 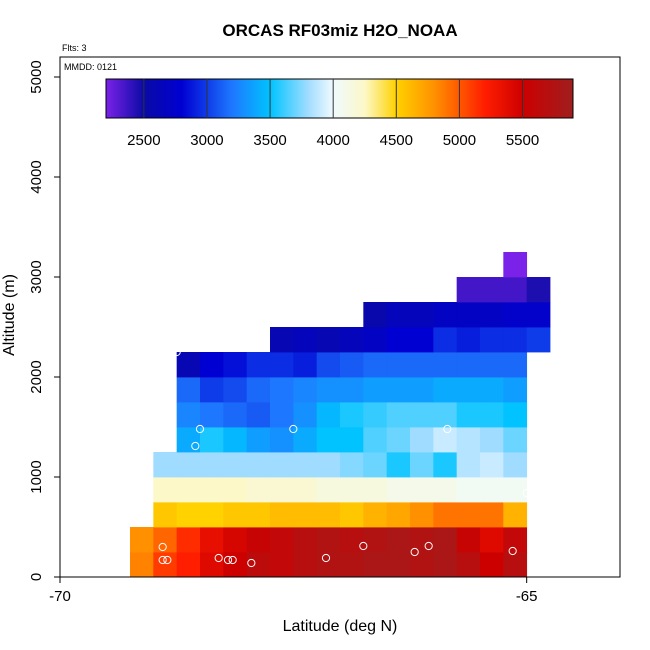 What do you see at coordinates (36, 577) in the screenshot?
I see `y-tick-label: 0` at bounding box center [36, 577].